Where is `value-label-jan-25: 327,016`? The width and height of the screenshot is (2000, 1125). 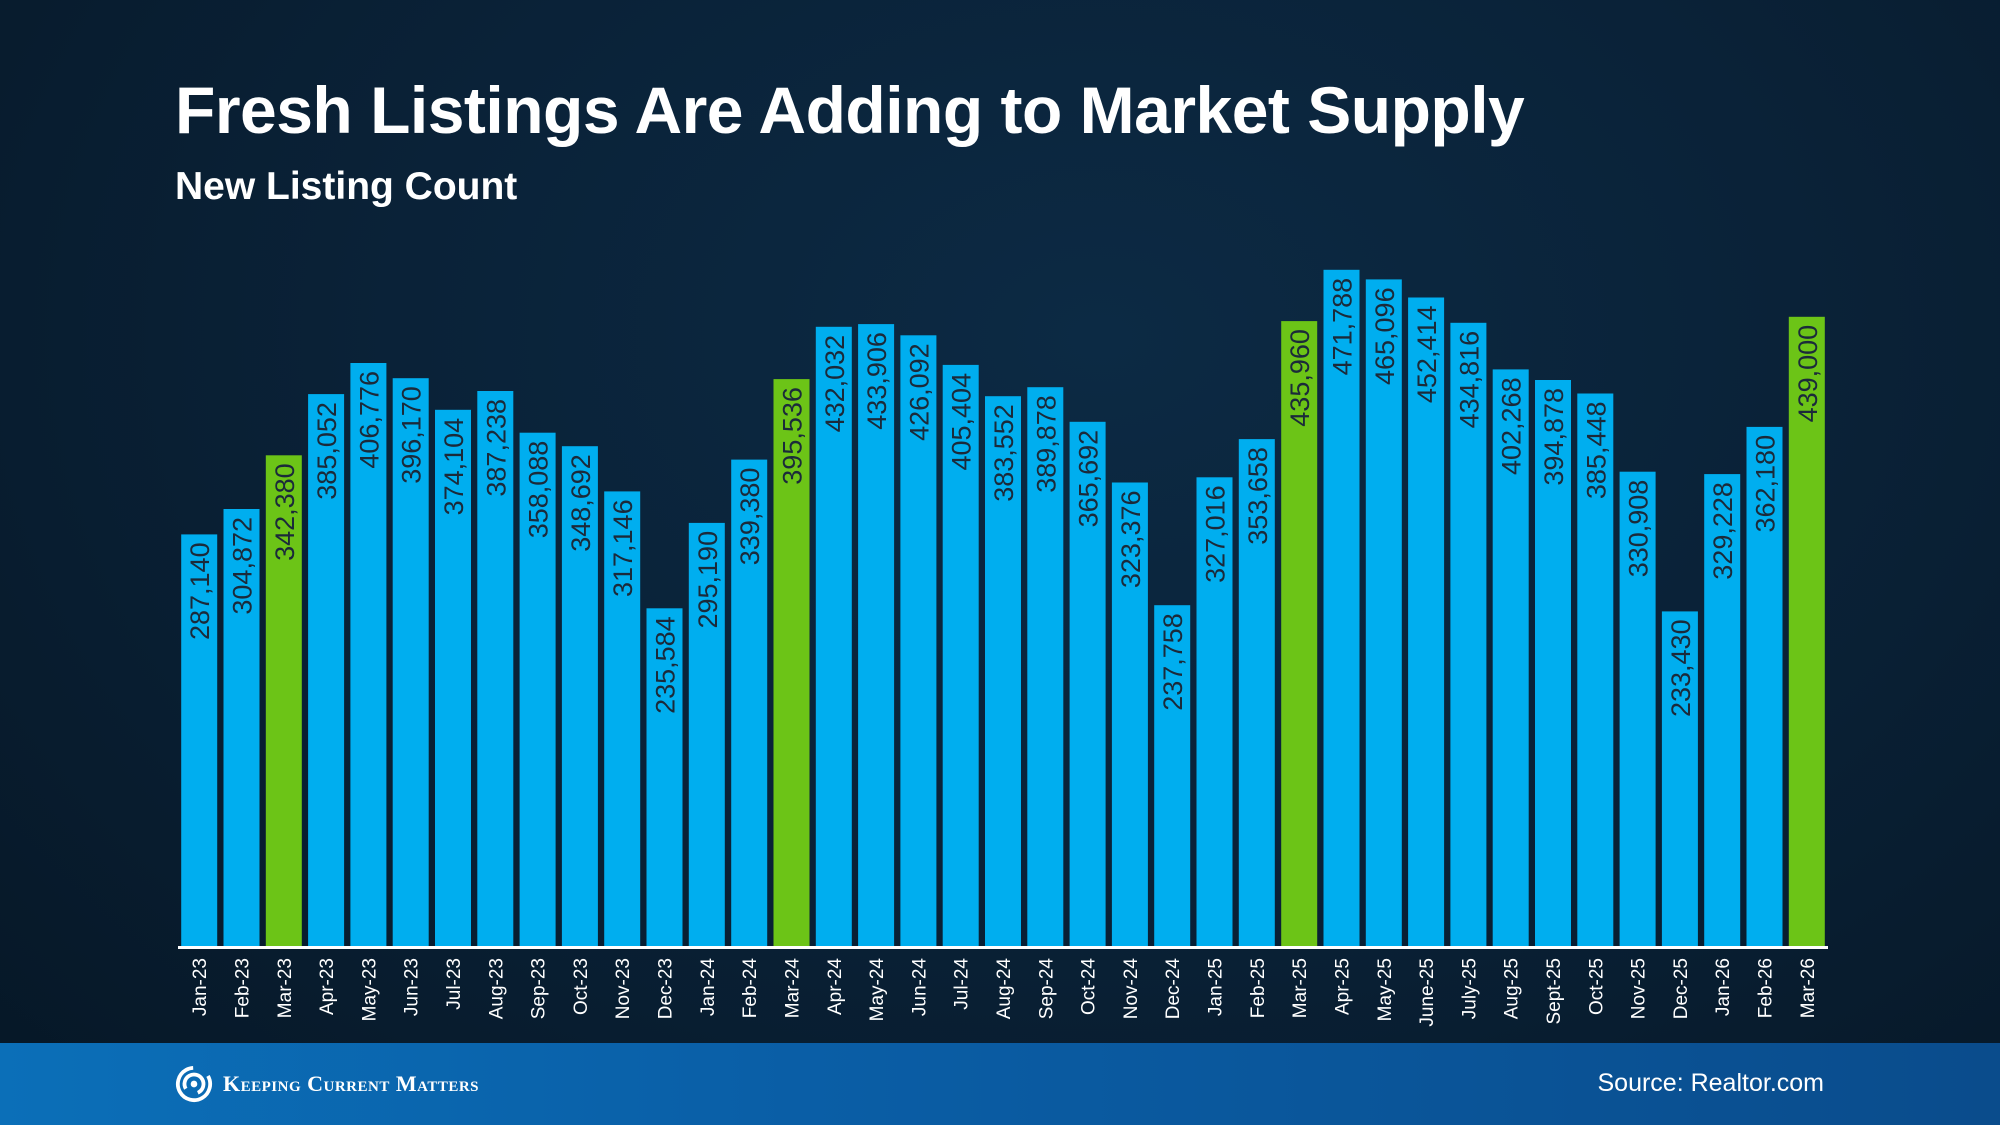
value-label-jan-25: 327,016 is located at coordinates (1216, 534).